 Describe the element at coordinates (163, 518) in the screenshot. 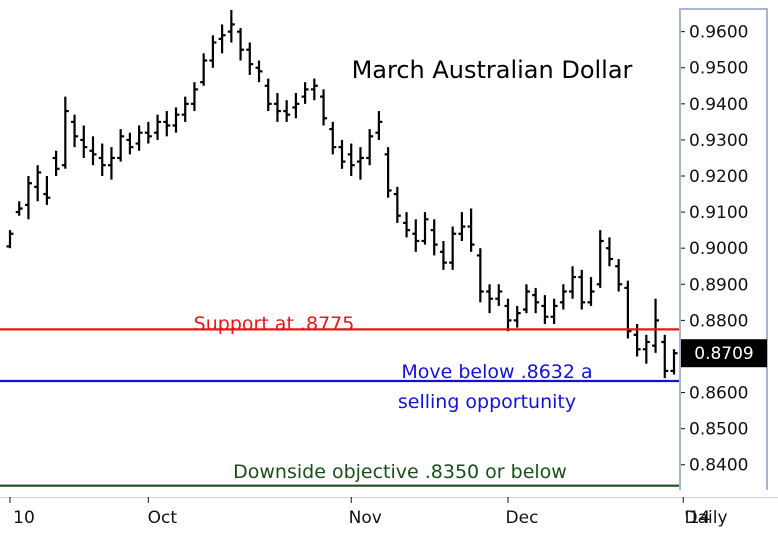

I see `x-tick-label: Oct` at that location.